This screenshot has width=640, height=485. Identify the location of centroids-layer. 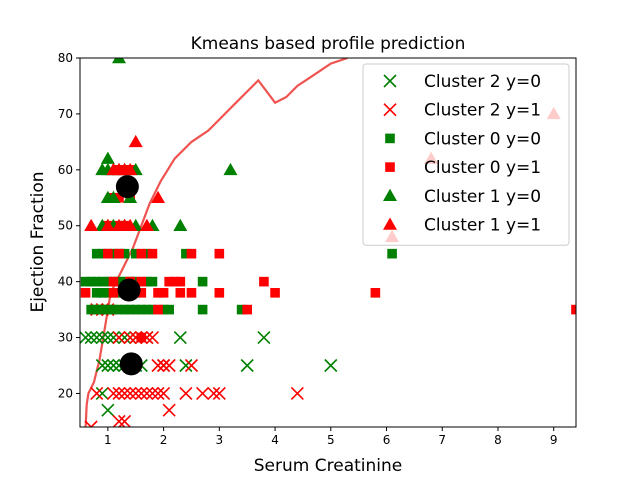
(129, 275).